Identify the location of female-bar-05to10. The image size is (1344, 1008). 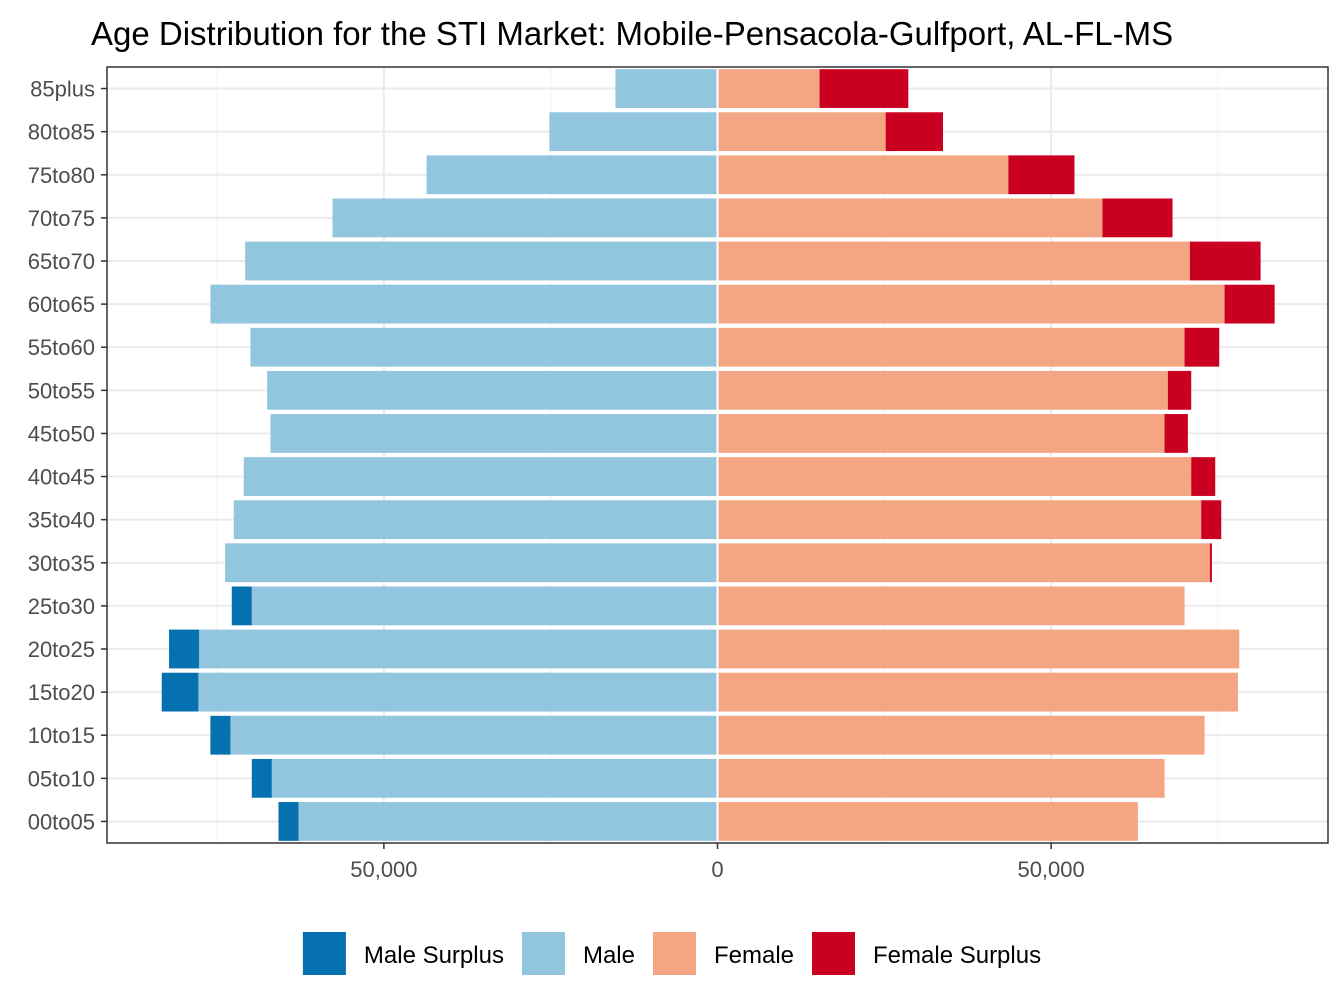
(941, 778).